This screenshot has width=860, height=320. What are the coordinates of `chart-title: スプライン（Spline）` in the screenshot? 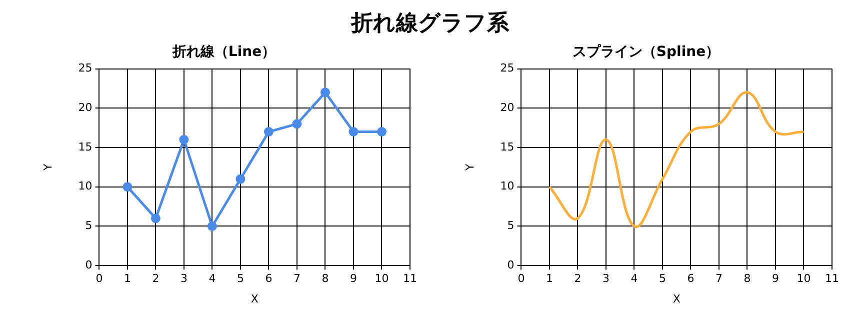 It's located at (646, 51).